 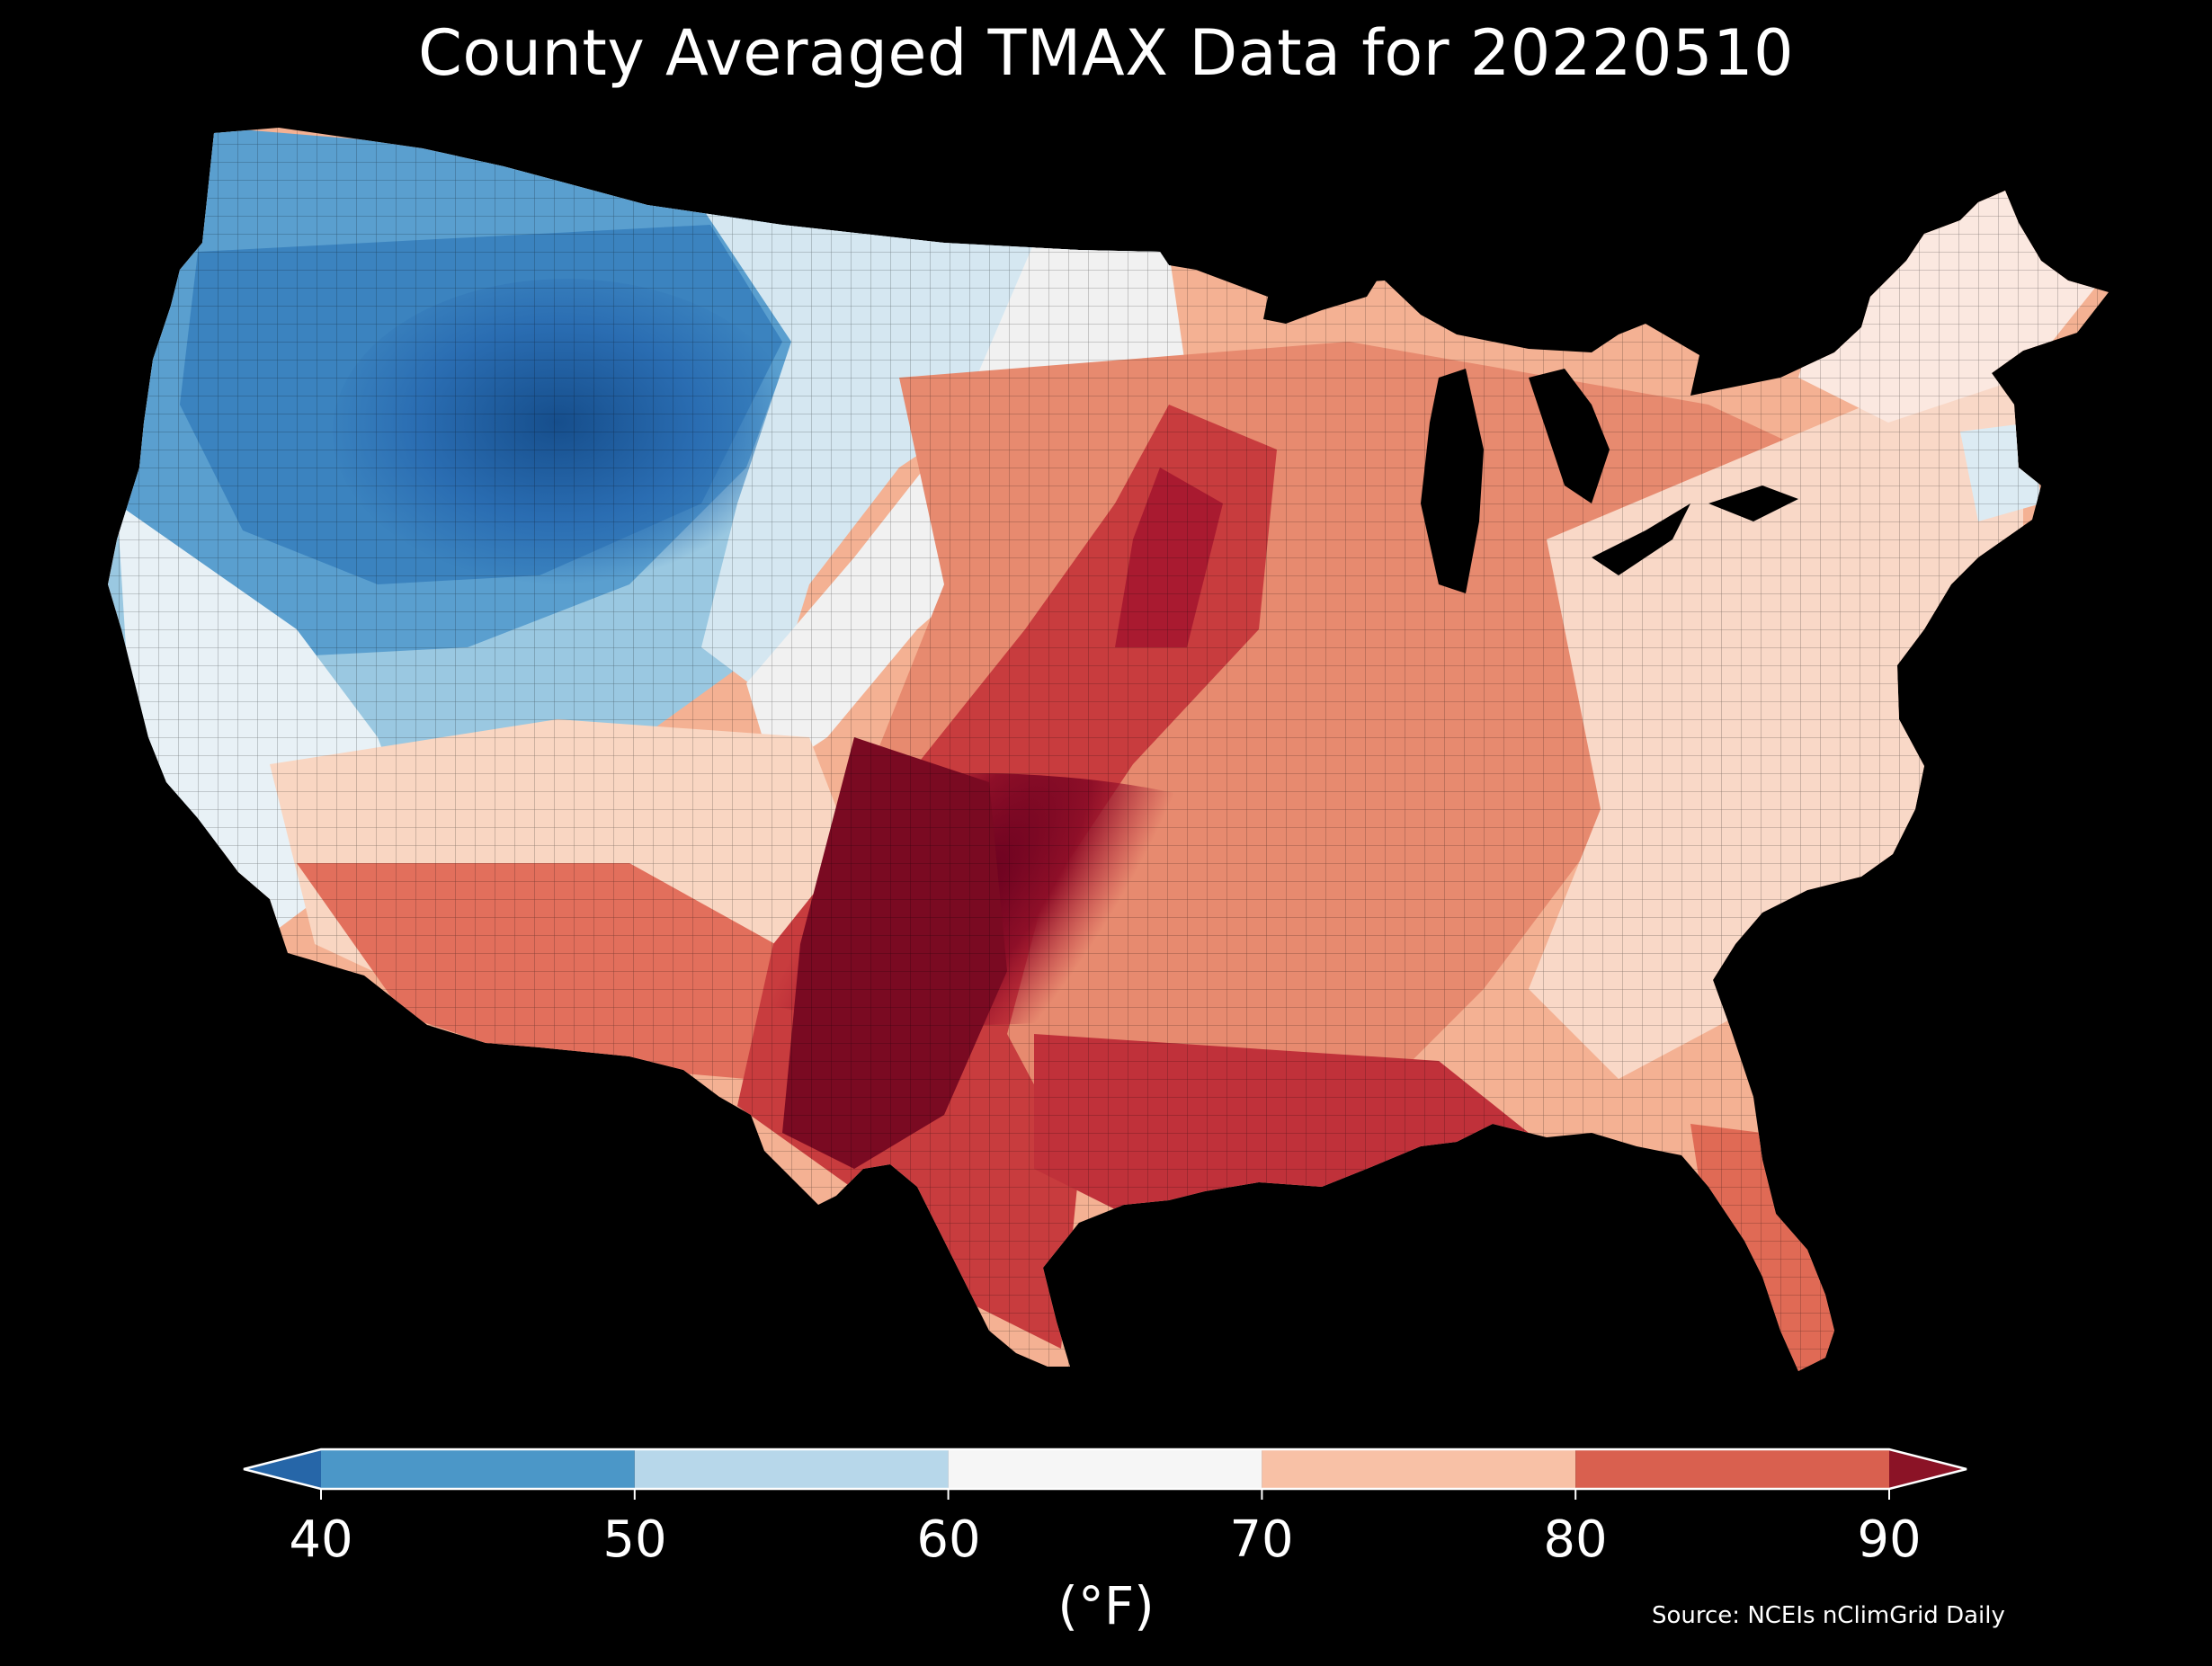 What do you see at coordinates (1928, 1469) in the screenshot?
I see `colorbar-extend-over` at bounding box center [1928, 1469].